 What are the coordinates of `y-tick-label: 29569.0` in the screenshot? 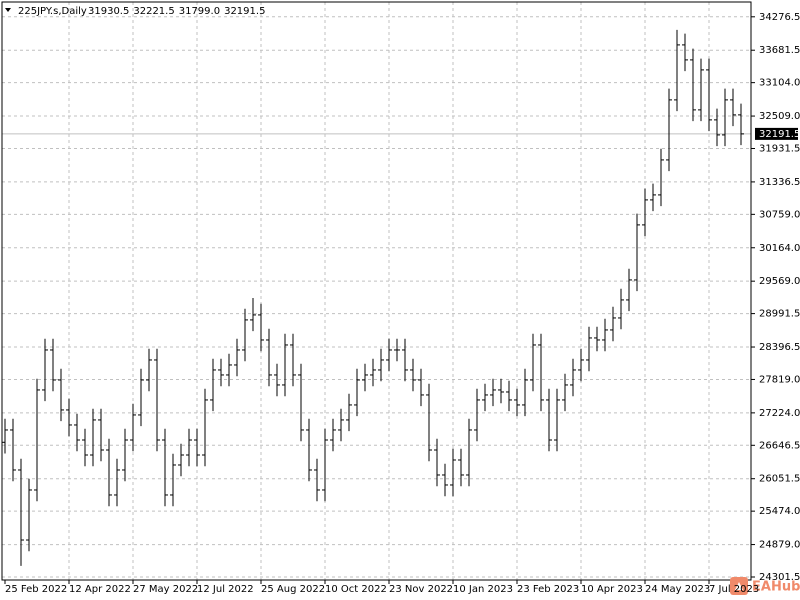 It's located at (779, 281).